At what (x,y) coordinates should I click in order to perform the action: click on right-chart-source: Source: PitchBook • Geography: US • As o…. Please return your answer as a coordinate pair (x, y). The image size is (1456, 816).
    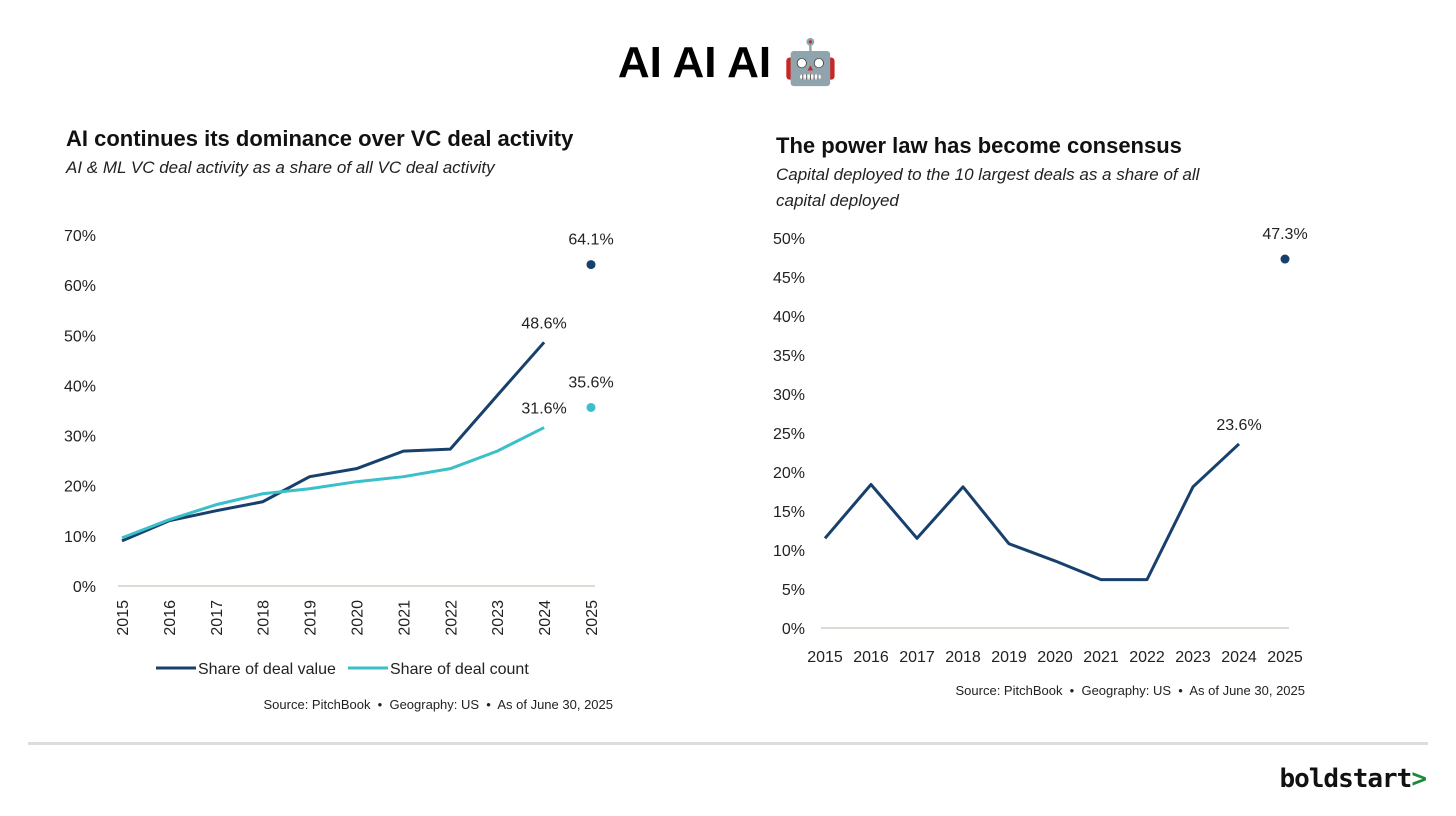
    Looking at the image, I should click on (1130, 690).